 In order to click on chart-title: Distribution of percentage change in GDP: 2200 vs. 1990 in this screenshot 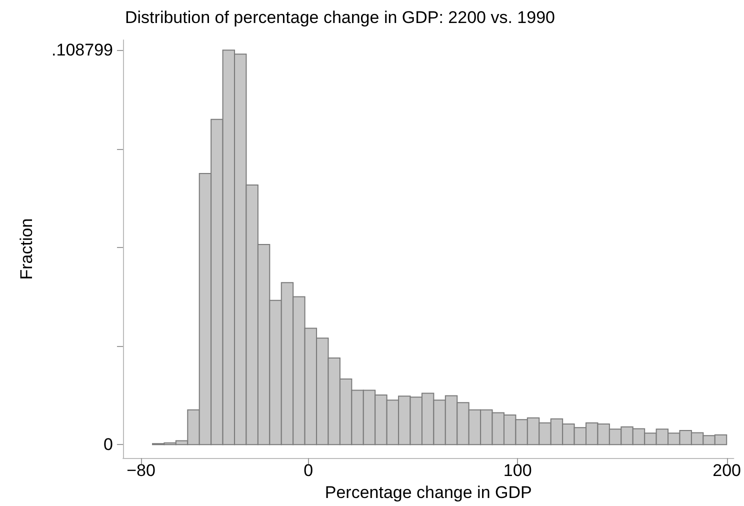, I will do `click(340, 17)`.